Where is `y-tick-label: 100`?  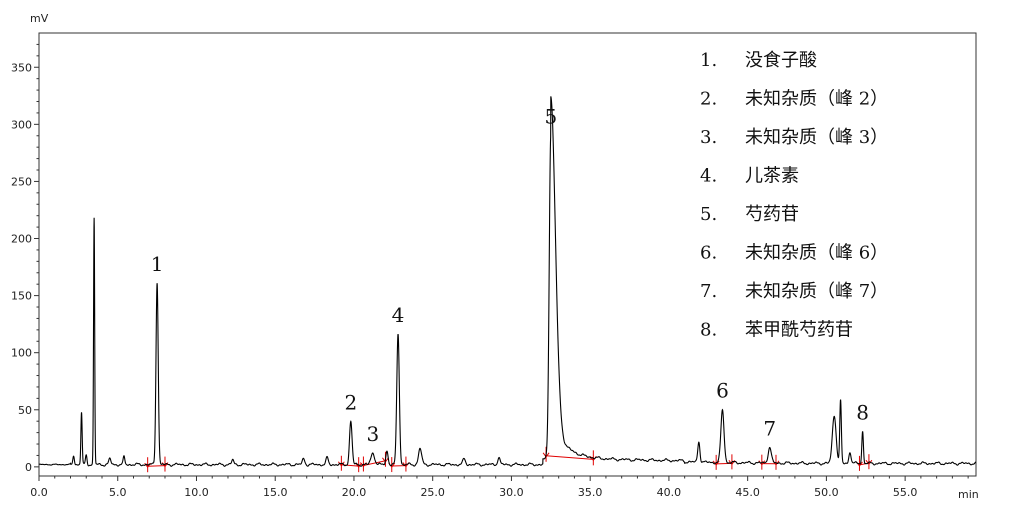 y-tick-label: 100 is located at coordinates (21, 353).